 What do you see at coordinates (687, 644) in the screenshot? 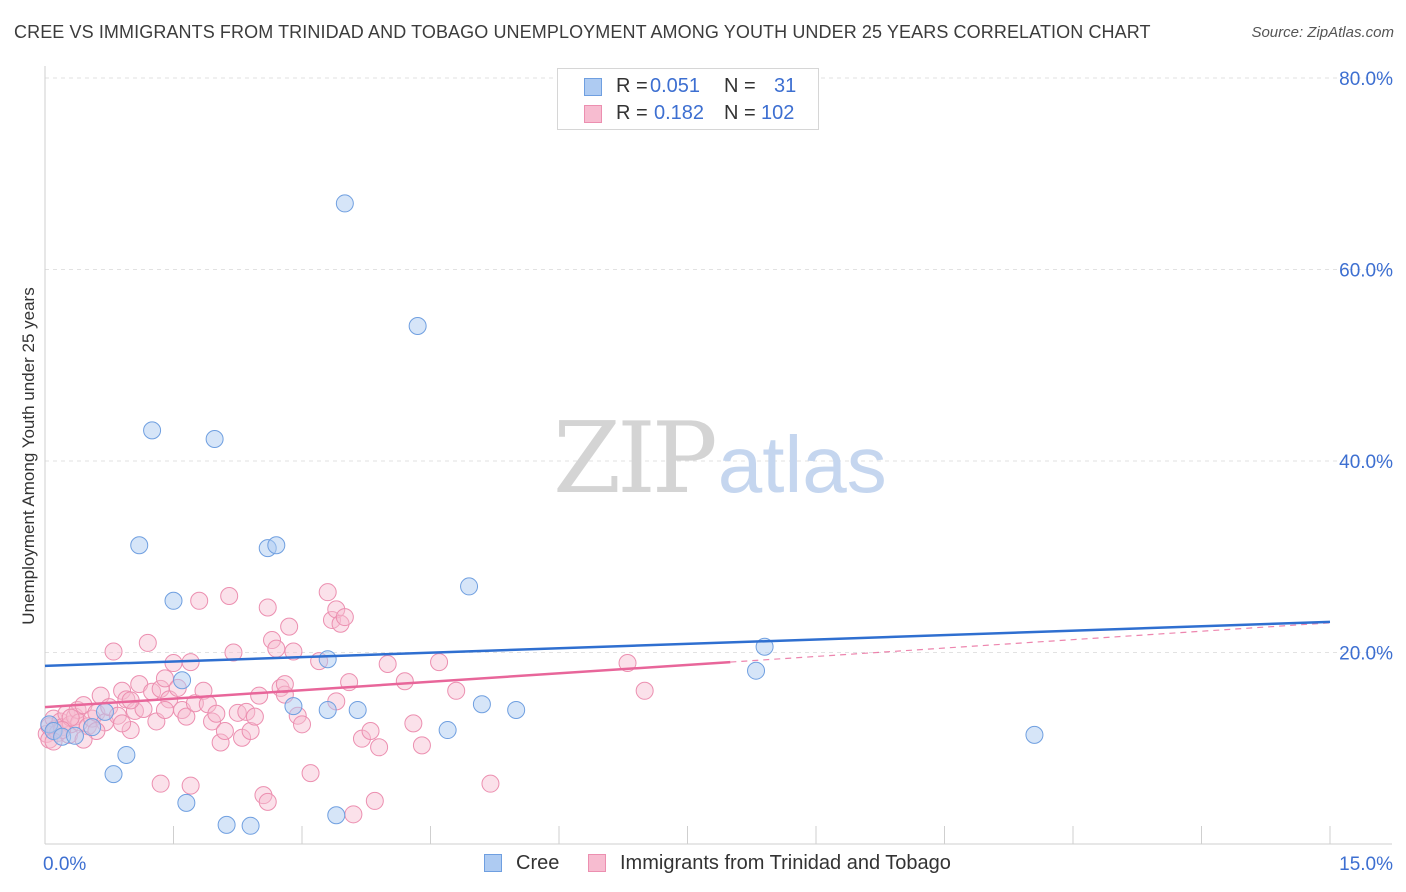
I see `cree-trend-line` at bounding box center [687, 644].